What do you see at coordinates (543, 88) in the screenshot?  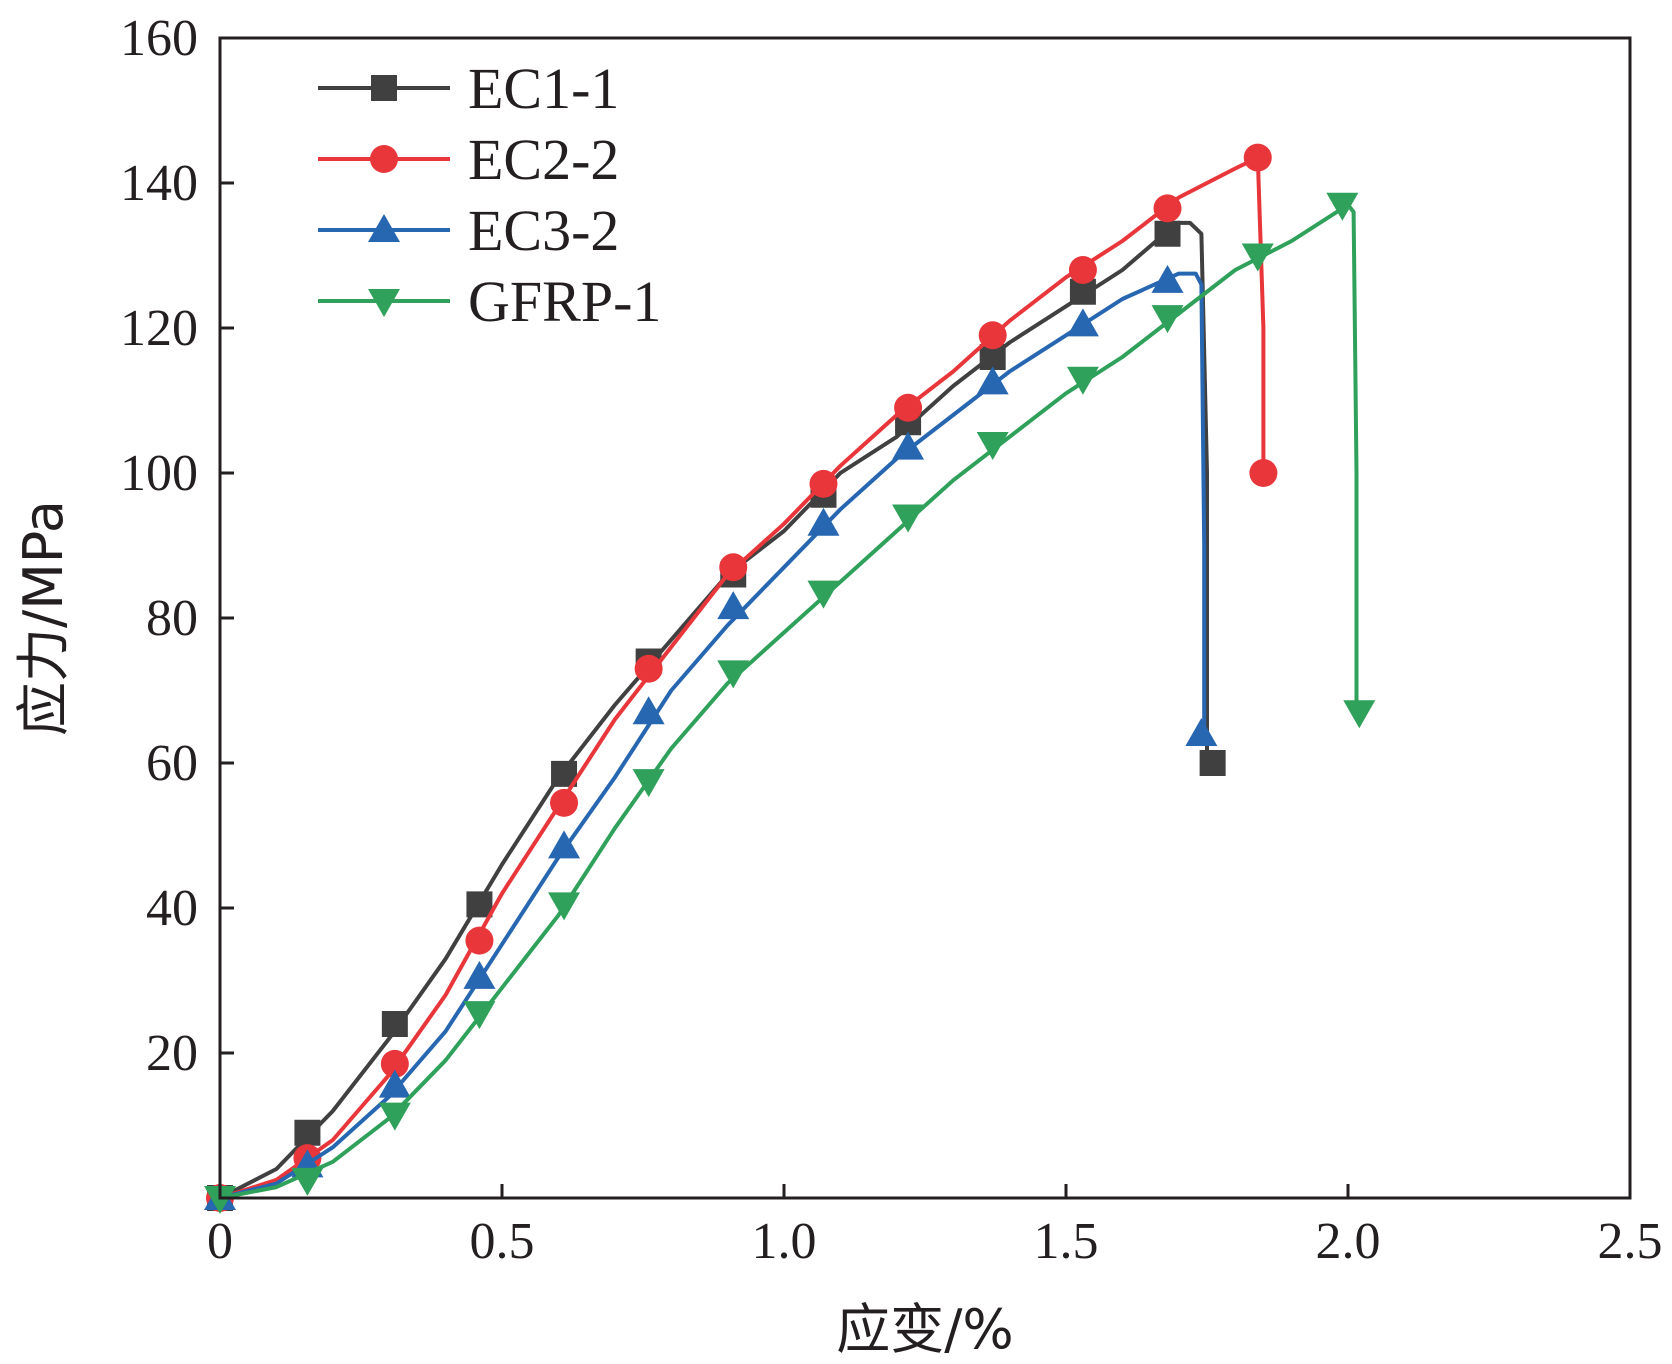 I see `legend-label: EC1-1` at bounding box center [543, 88].